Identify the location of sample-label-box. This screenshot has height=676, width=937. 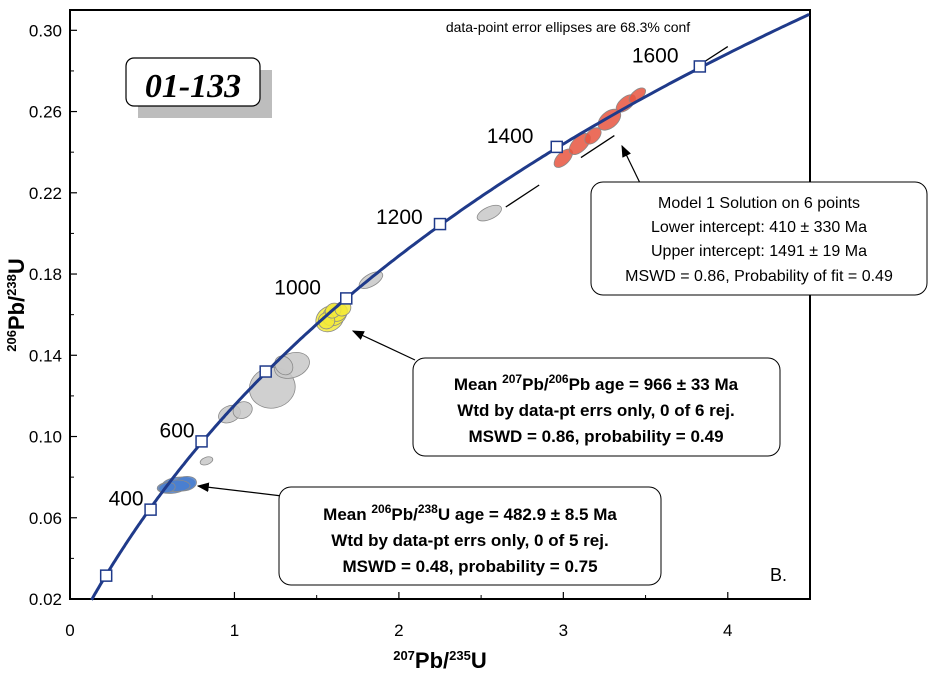
(193, 82).